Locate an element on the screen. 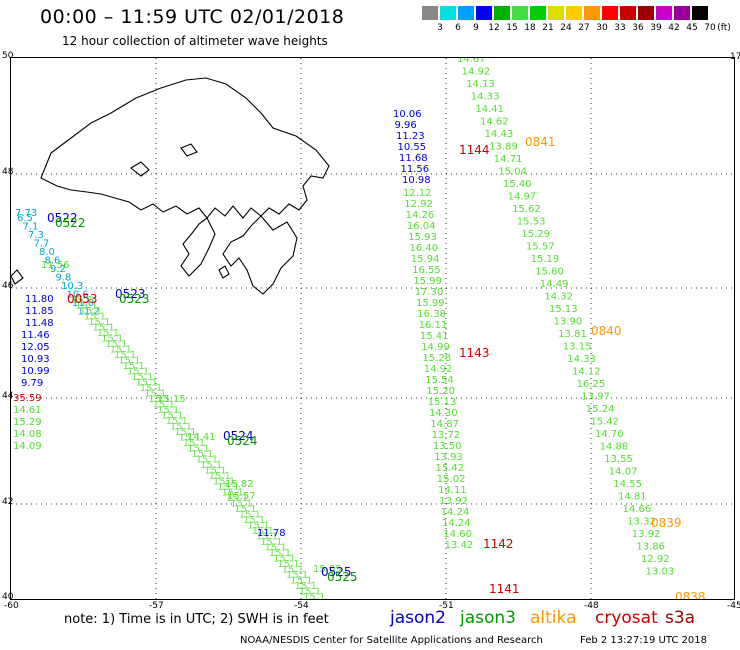 Image resolution: width=740 pixels, height=650 pixels. swh-value: 15.13 is located at coordinates (442, 402).